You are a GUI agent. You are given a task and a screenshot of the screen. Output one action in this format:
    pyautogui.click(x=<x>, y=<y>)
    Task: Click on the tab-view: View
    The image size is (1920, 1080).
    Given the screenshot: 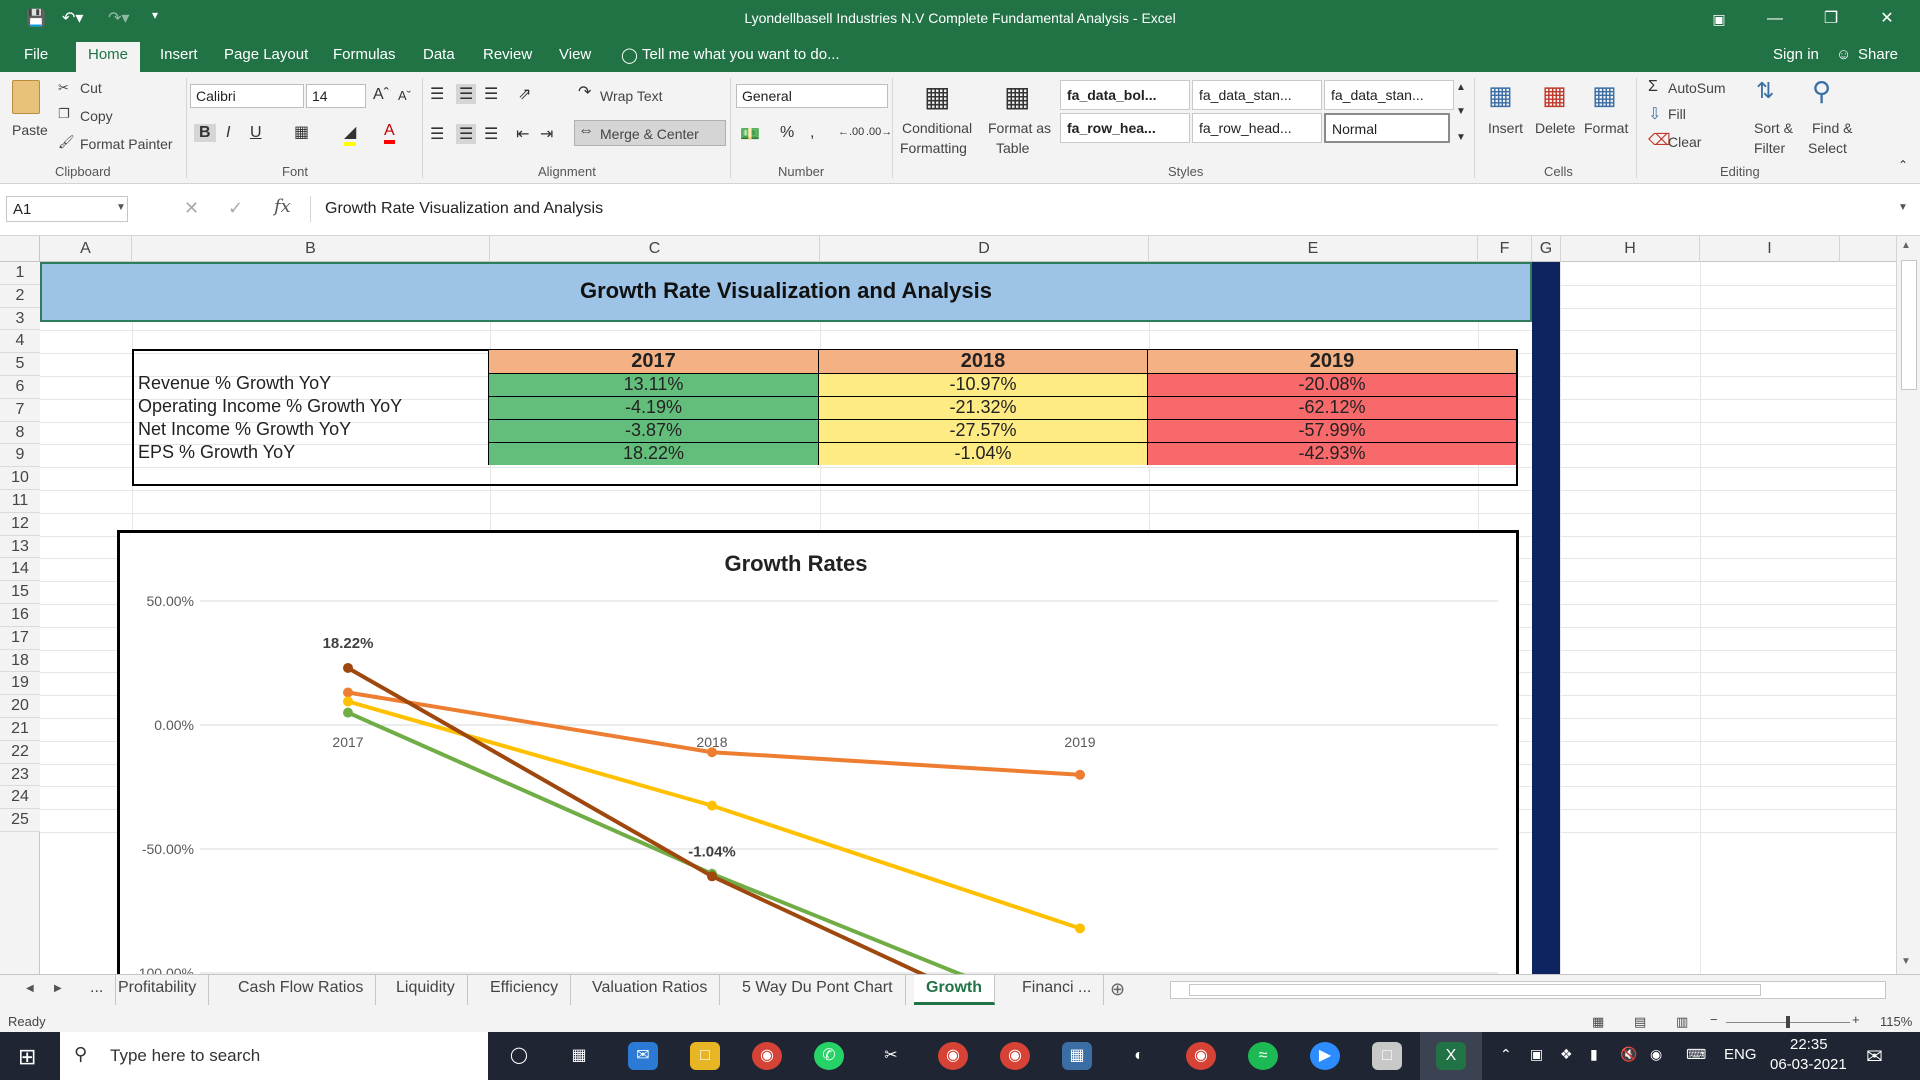 What is the action you would take?
    pyautogui.click(x=575, y=54)
    